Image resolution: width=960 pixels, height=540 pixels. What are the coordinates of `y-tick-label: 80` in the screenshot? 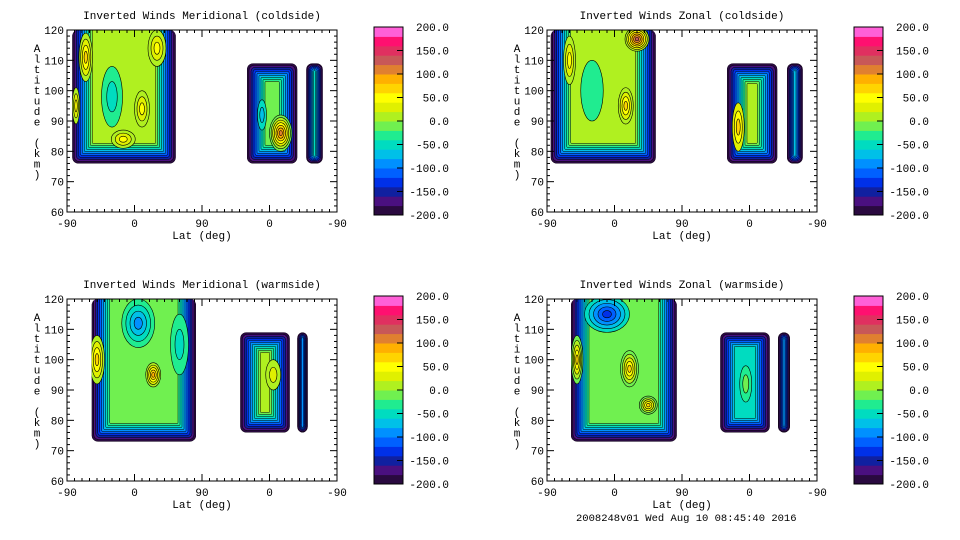 It's located at (57, 153).